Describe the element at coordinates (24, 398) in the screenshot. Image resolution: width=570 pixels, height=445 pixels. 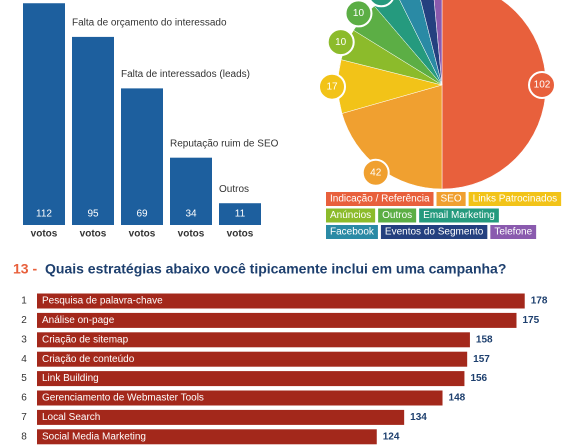
I see `rank: 6` at that location.